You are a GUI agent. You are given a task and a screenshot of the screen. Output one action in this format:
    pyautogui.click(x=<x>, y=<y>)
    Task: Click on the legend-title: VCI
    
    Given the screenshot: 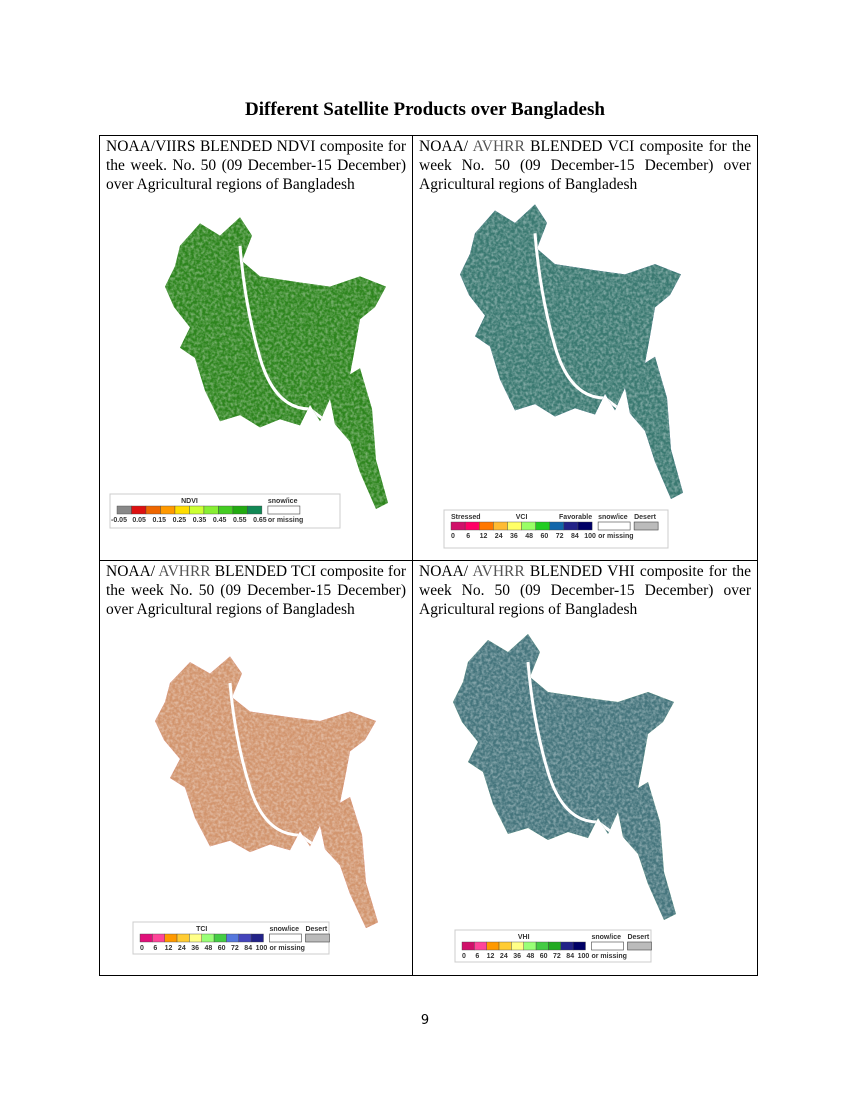 What is the action you would take?
    pyautogui.click(x=522, y=517)
    